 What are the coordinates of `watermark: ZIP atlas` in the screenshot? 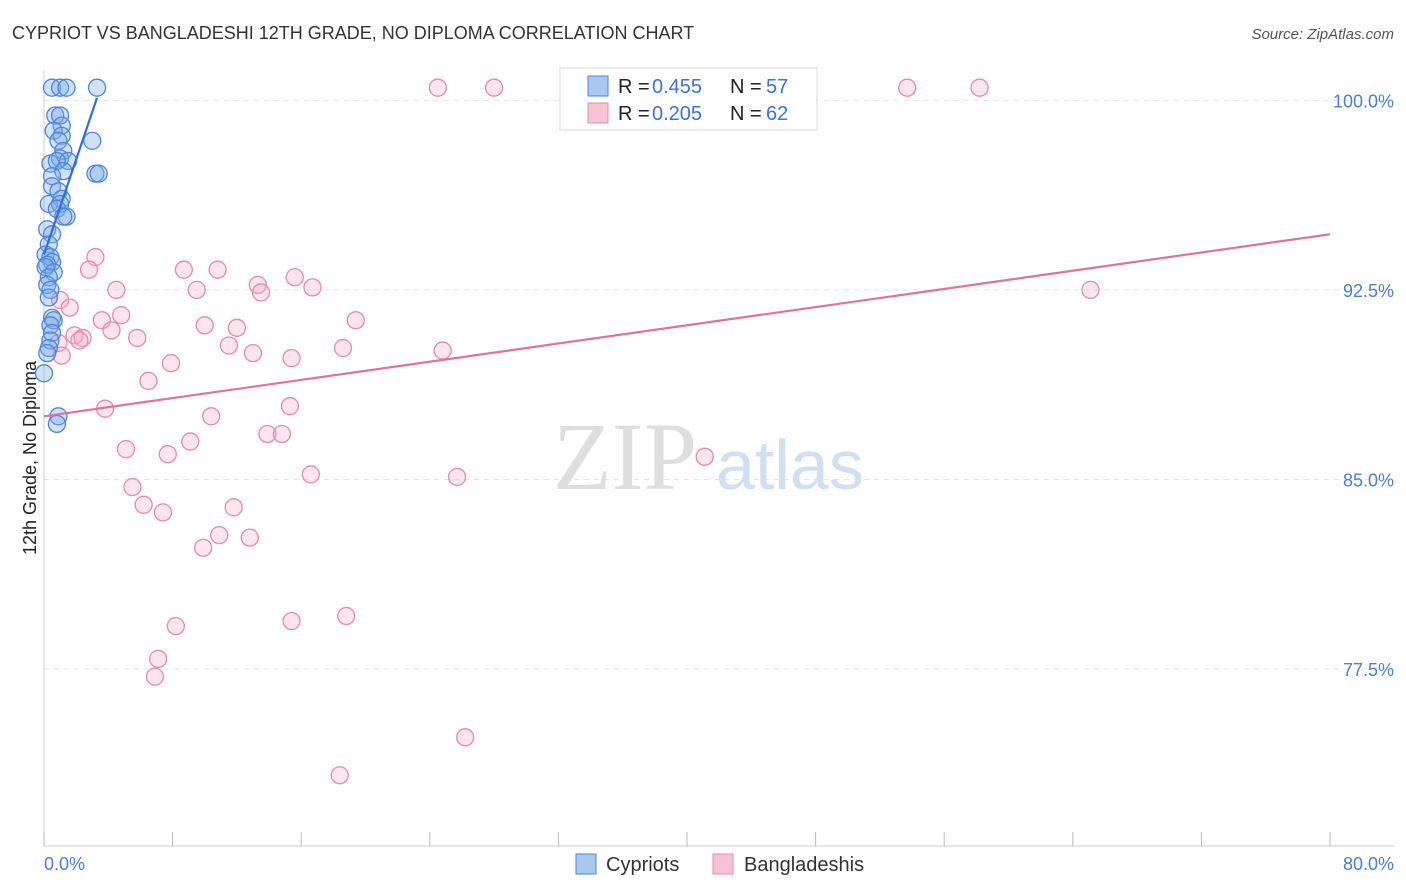 It's located at (708, 456).